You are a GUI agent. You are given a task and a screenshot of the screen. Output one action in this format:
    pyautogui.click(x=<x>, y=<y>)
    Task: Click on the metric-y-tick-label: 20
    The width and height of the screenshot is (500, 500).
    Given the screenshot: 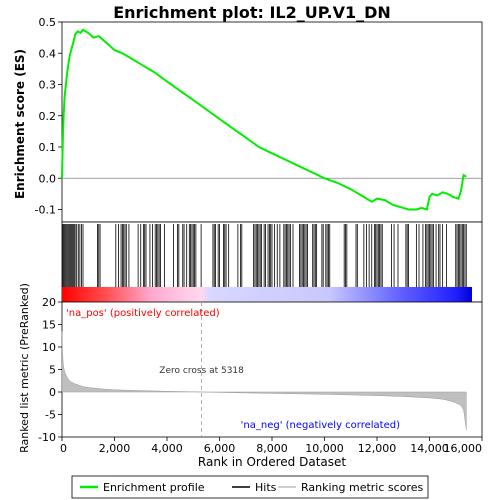 What is the action you would take?
    pyautogui.click(x=49, y=302)
    